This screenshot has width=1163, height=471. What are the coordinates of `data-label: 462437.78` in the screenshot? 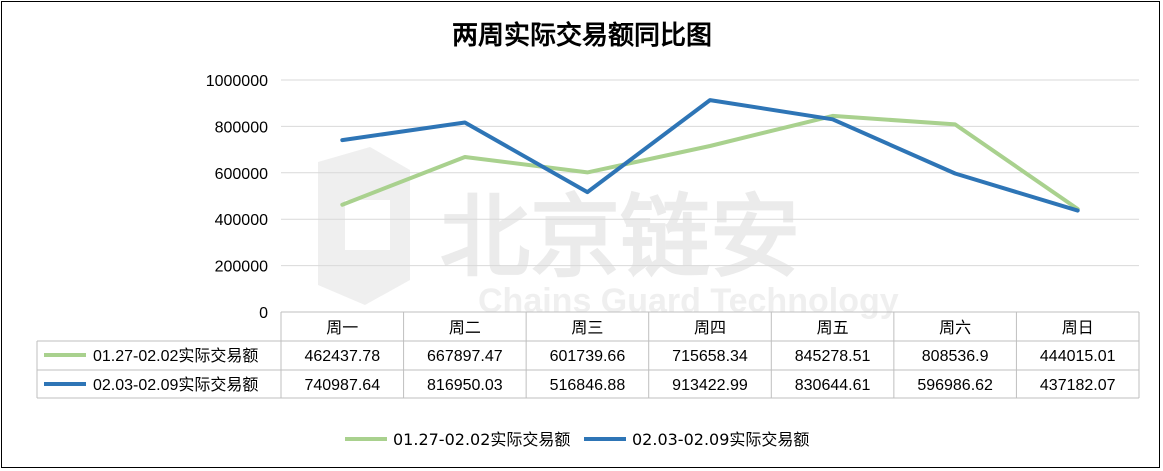 It's located at (342, 356).